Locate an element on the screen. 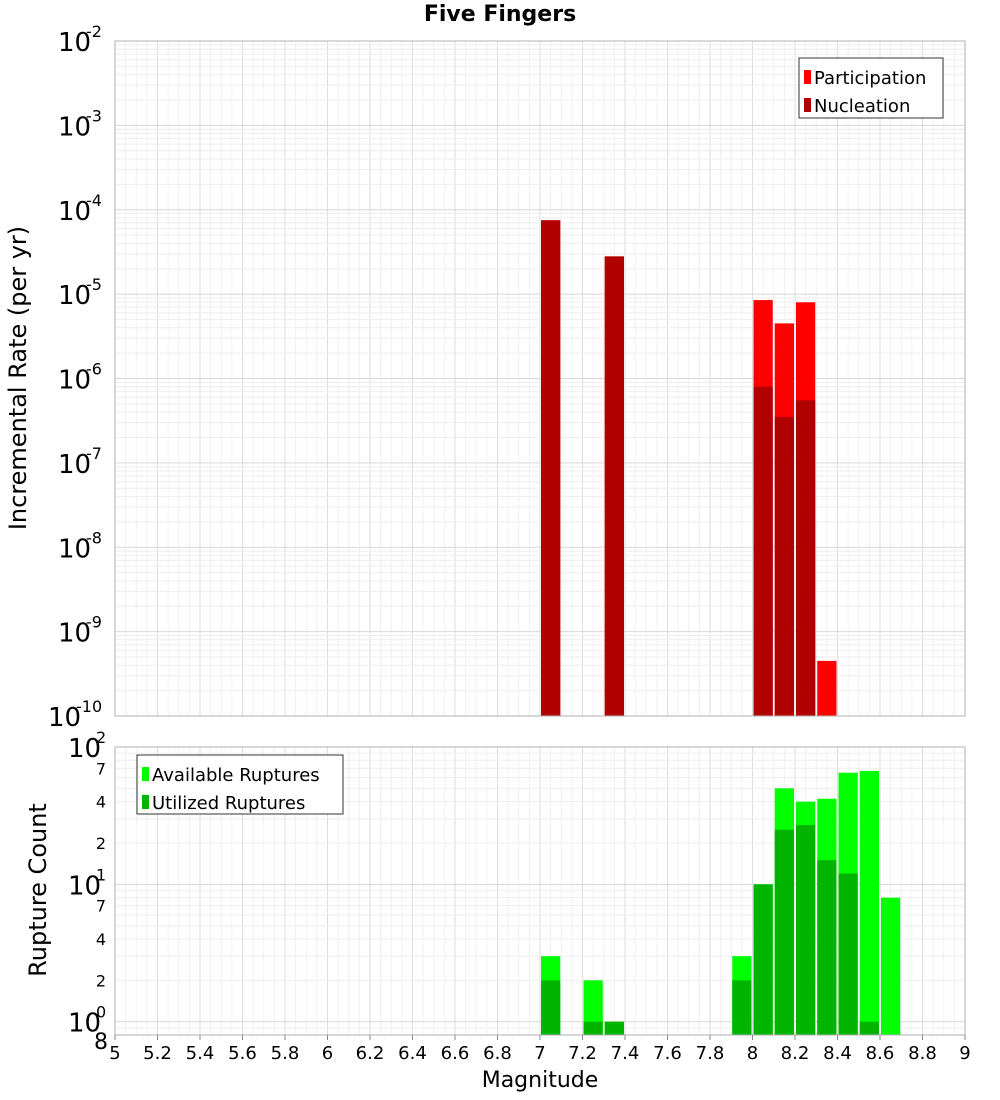  svg-text: -3 is located at coordinates (94, 115).